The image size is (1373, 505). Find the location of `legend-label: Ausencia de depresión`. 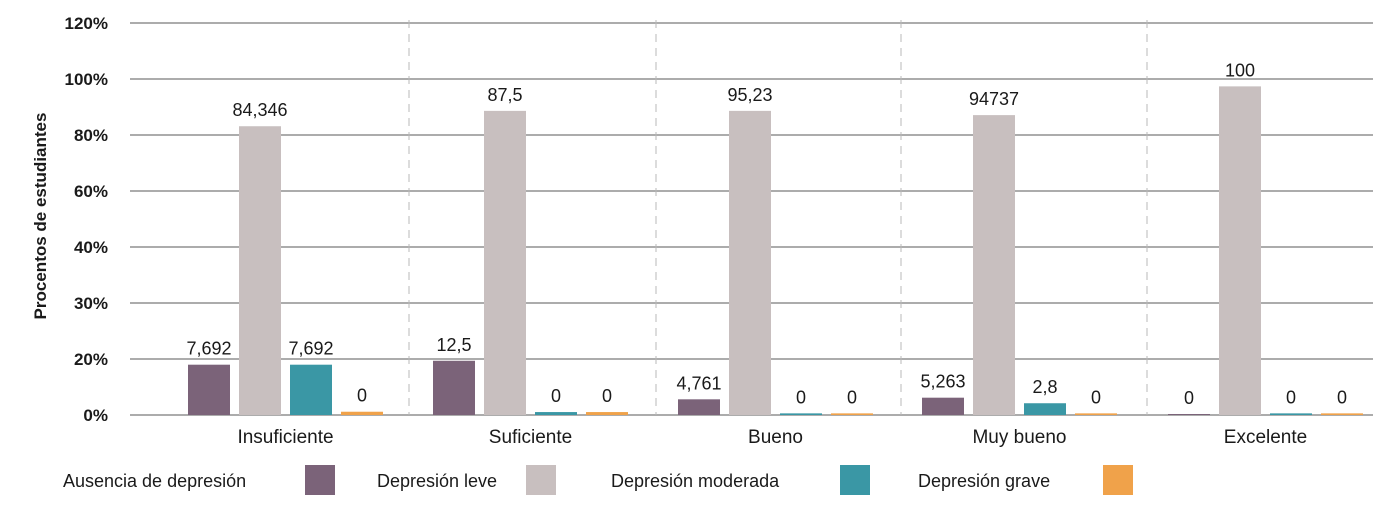

legend-label: Ausencia de depresión is located at coordinates (154, 481).